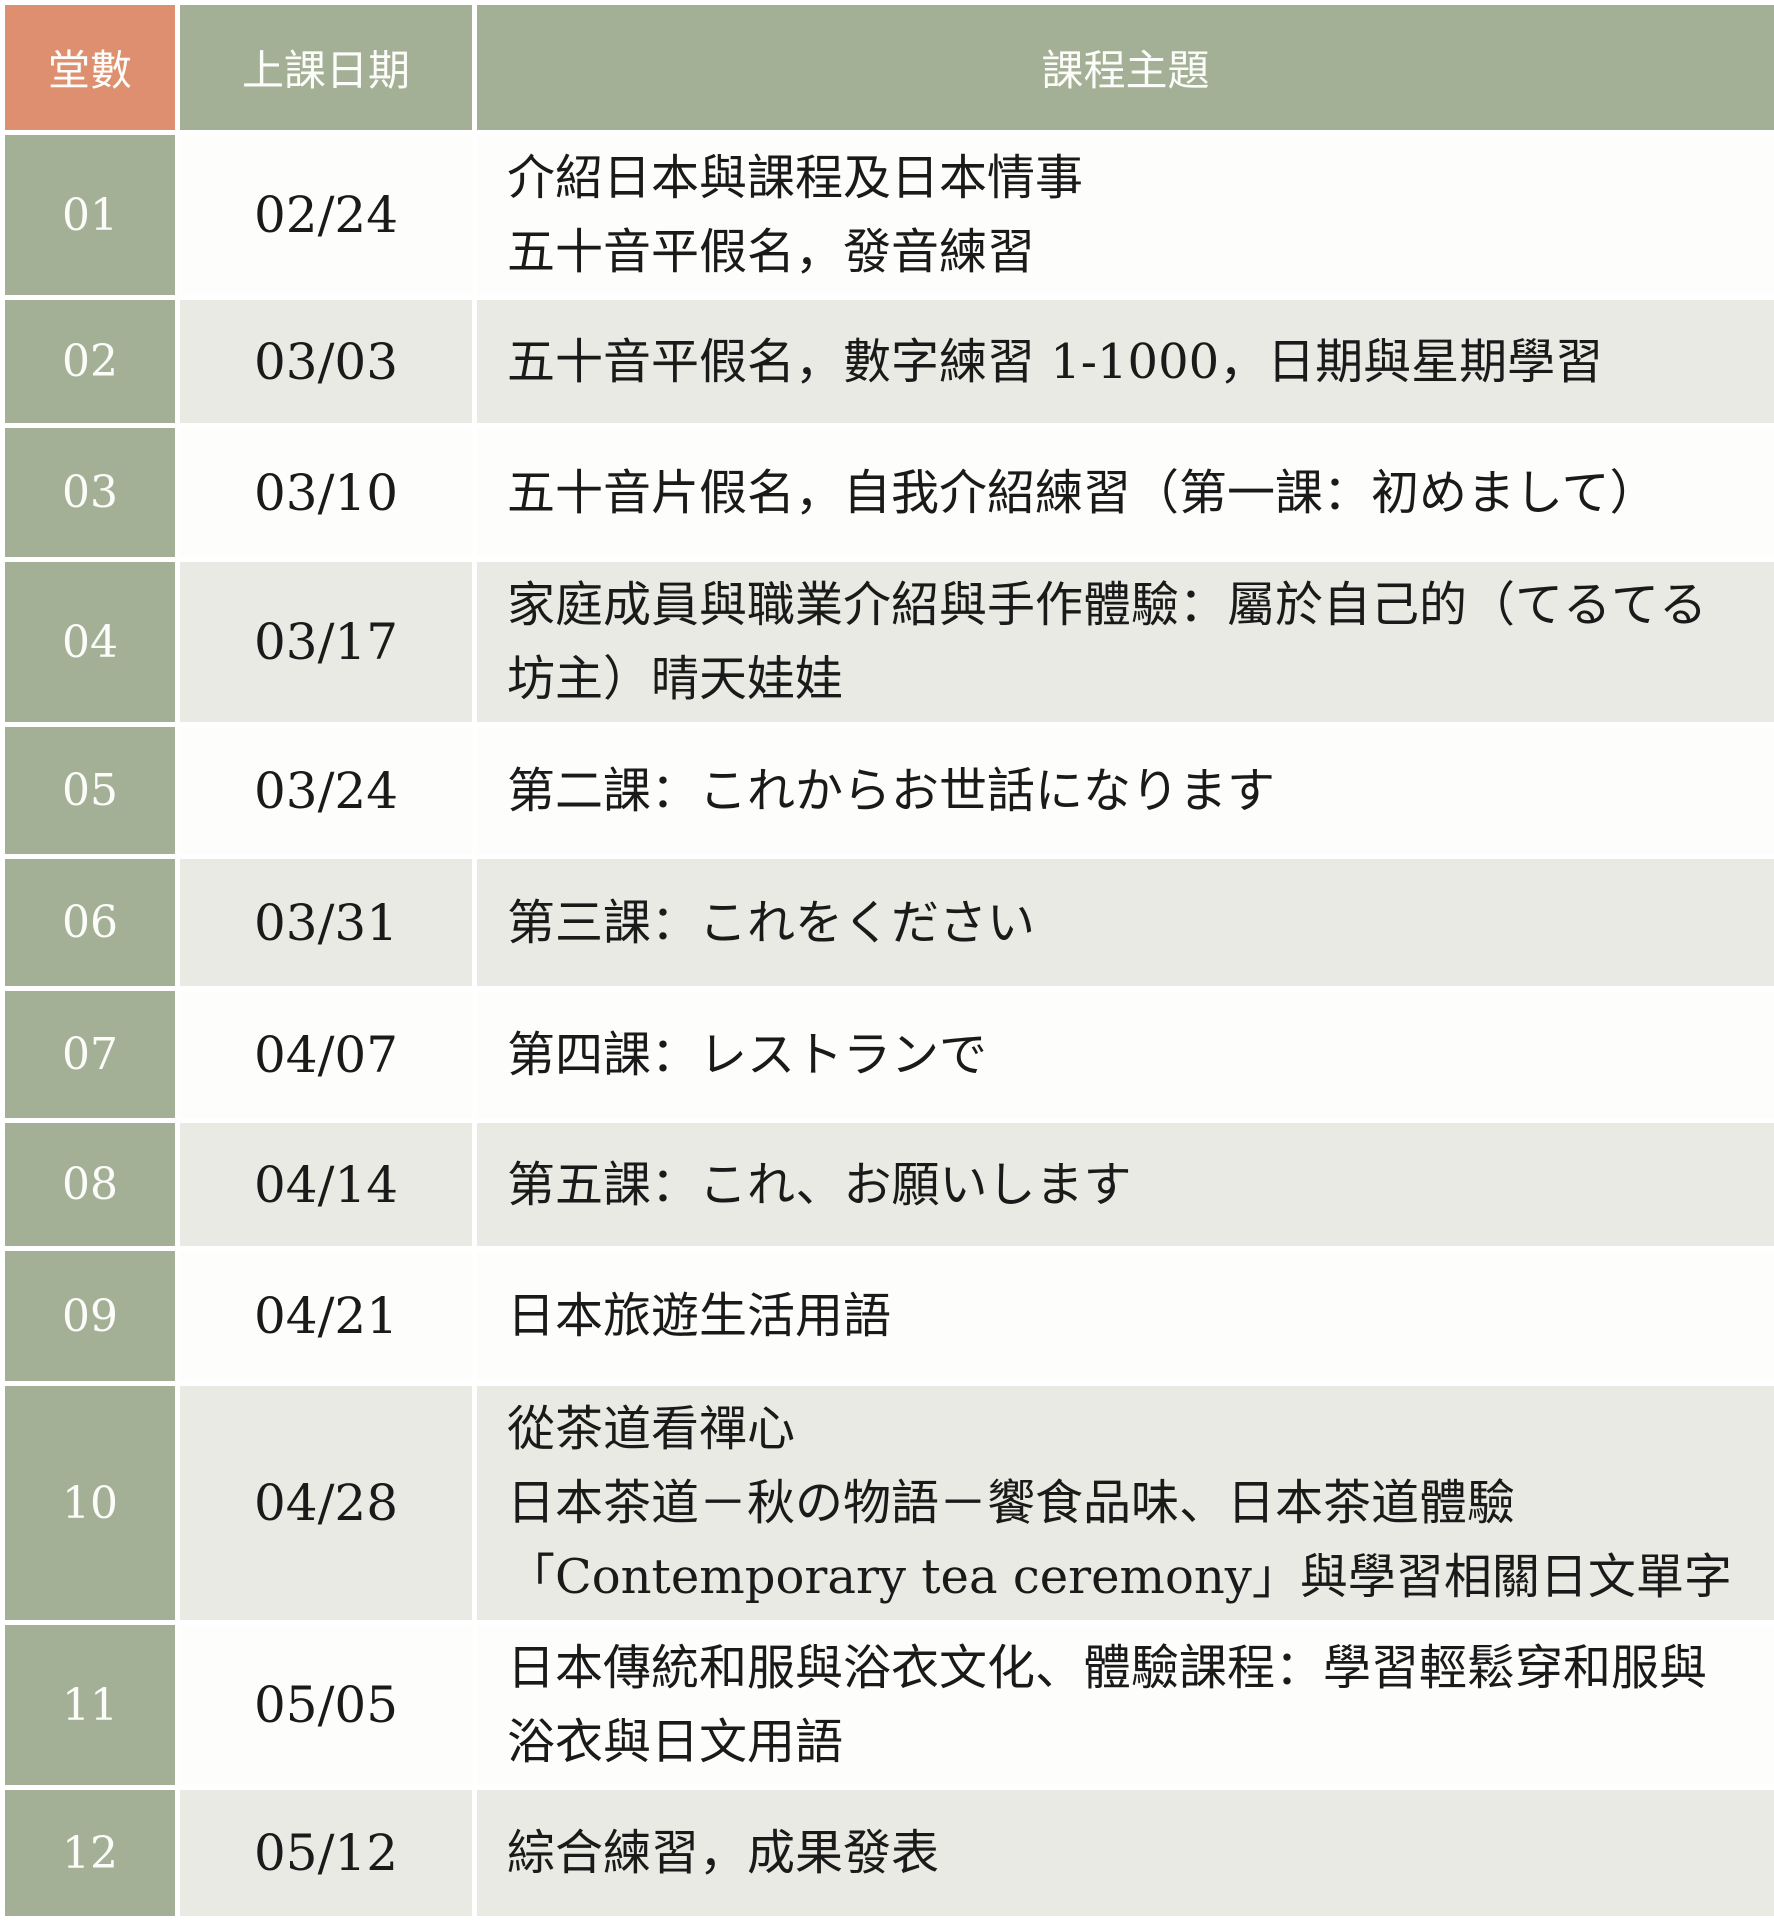  I want to click on topic-line: 綜合練習，成果發表, so click(1126, 1853).